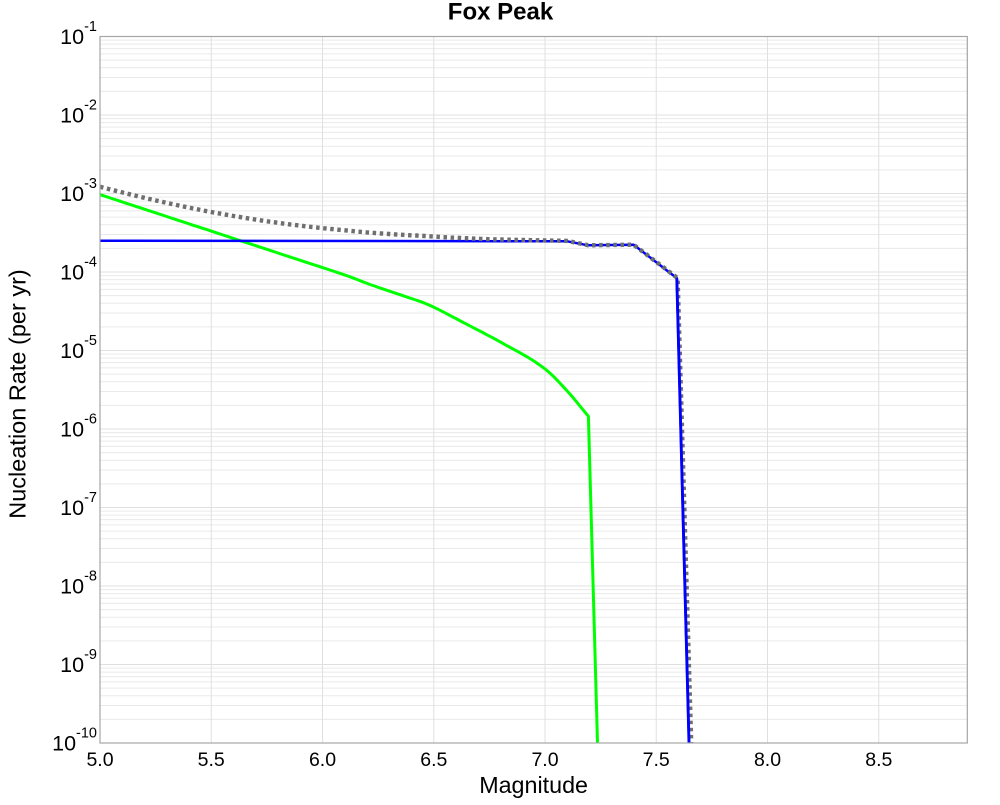 This screenshot has width=1000, height=805. What do you see at coordinates (878, 760) in the screenshot?
I see `svg-text: 8.5` at bounding box center [878, 760].